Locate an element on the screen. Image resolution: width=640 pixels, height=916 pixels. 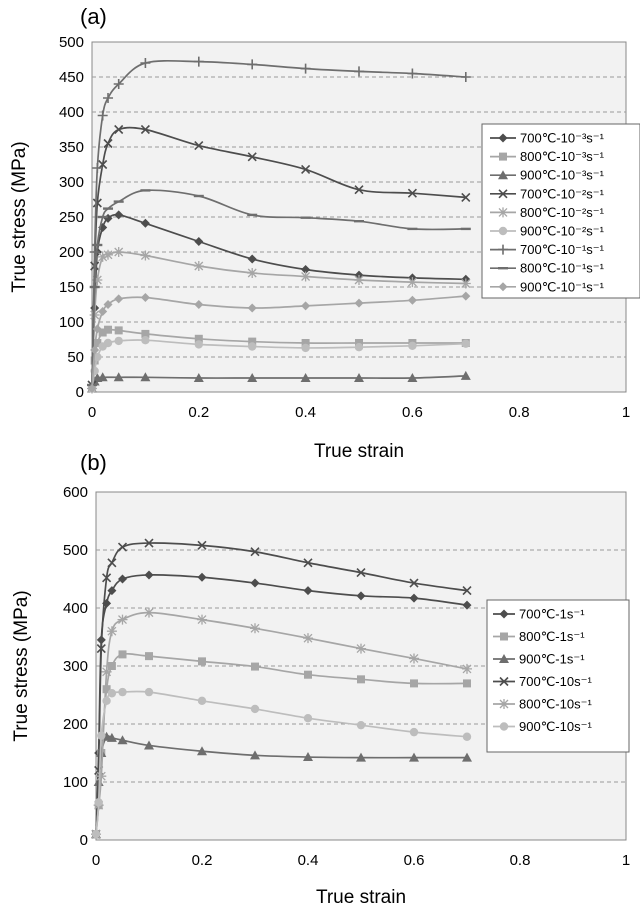
y-axis-label-a: True stress (MPa) is located at coordinates (19, 216).